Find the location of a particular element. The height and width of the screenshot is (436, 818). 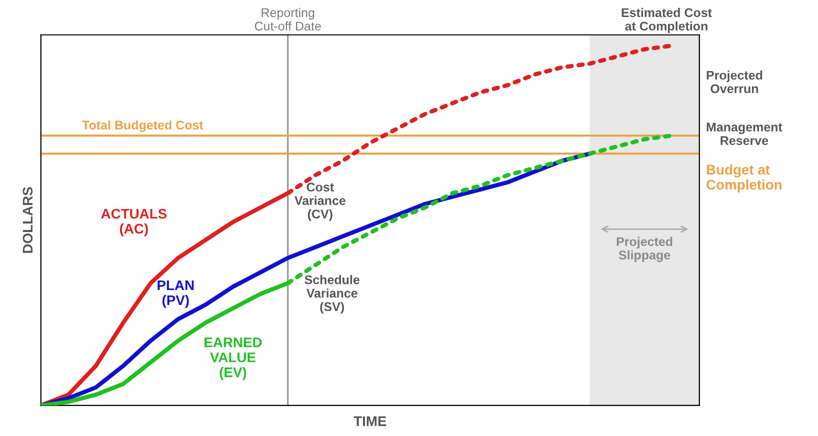

ref-line-label: Total Budgeted Cost is located at coordinates (143, 126).